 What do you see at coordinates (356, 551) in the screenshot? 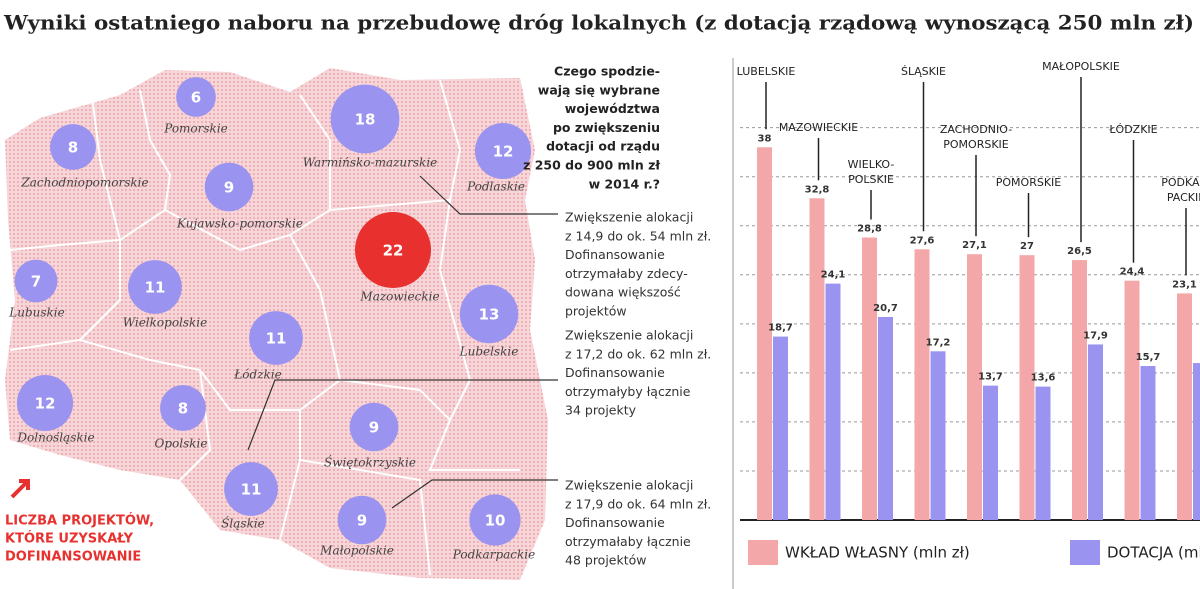
I see `region-label: Małopolskie` at bounding box center [356, 551].